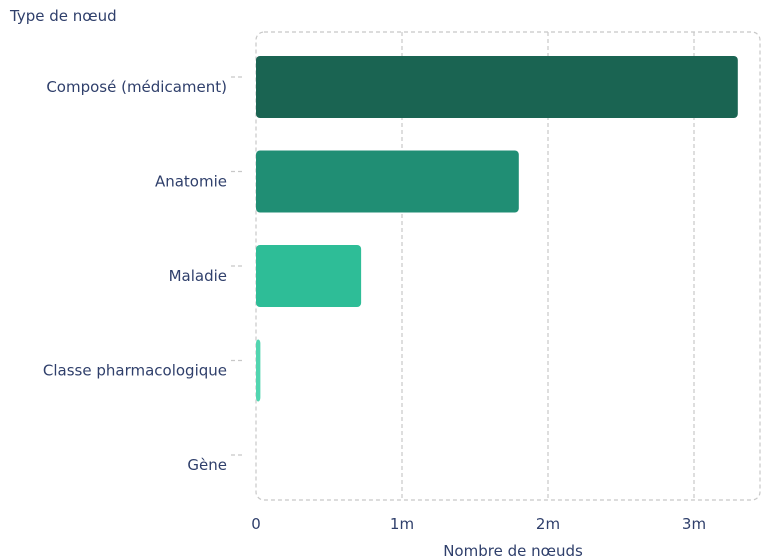 The height and width of the screenshot is (560, 762). I want to click on x-axis-title: Nombre de nœuds, so click(513, 551).